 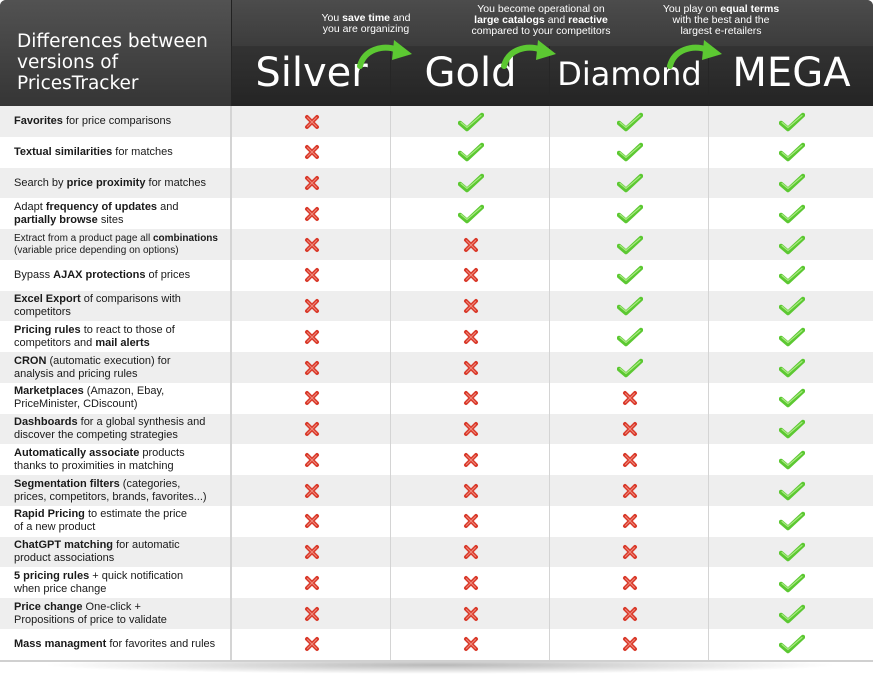 I want to click on table-bottom-edge, so click(x=436, y=661).